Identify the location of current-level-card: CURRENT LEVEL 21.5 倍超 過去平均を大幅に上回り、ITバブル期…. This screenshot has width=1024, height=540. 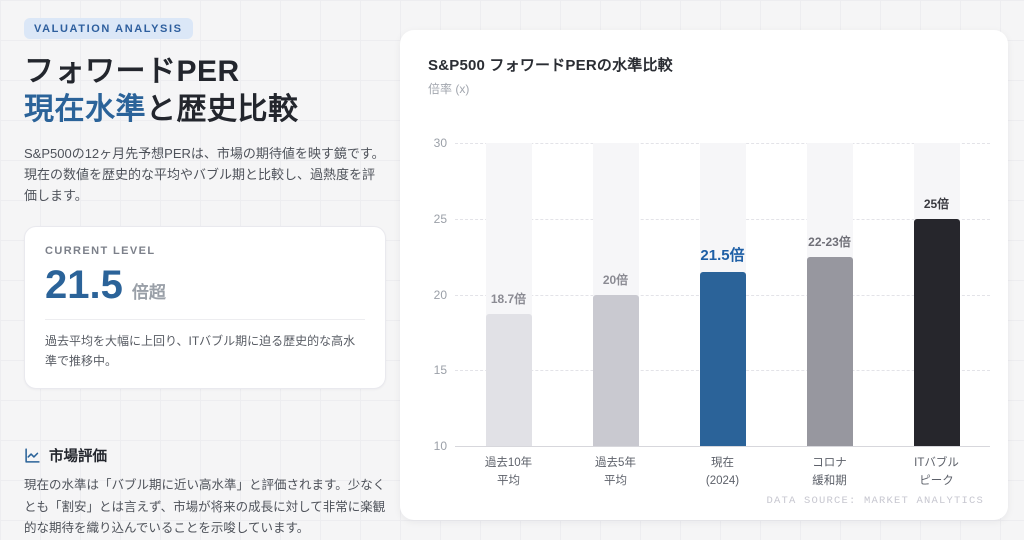
(205, 307).